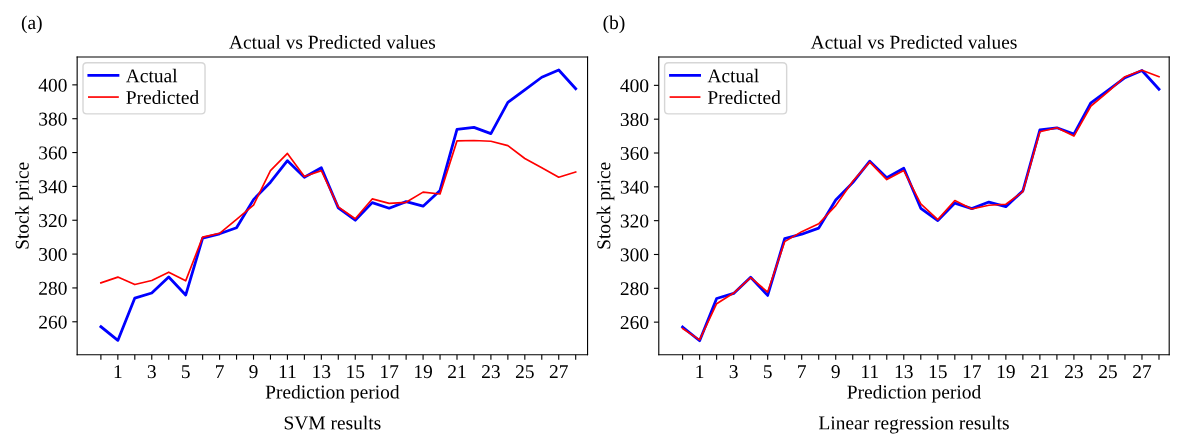  Describe the element at coordinates (338, 212) in the screenshot. I see `line-series` at that location.